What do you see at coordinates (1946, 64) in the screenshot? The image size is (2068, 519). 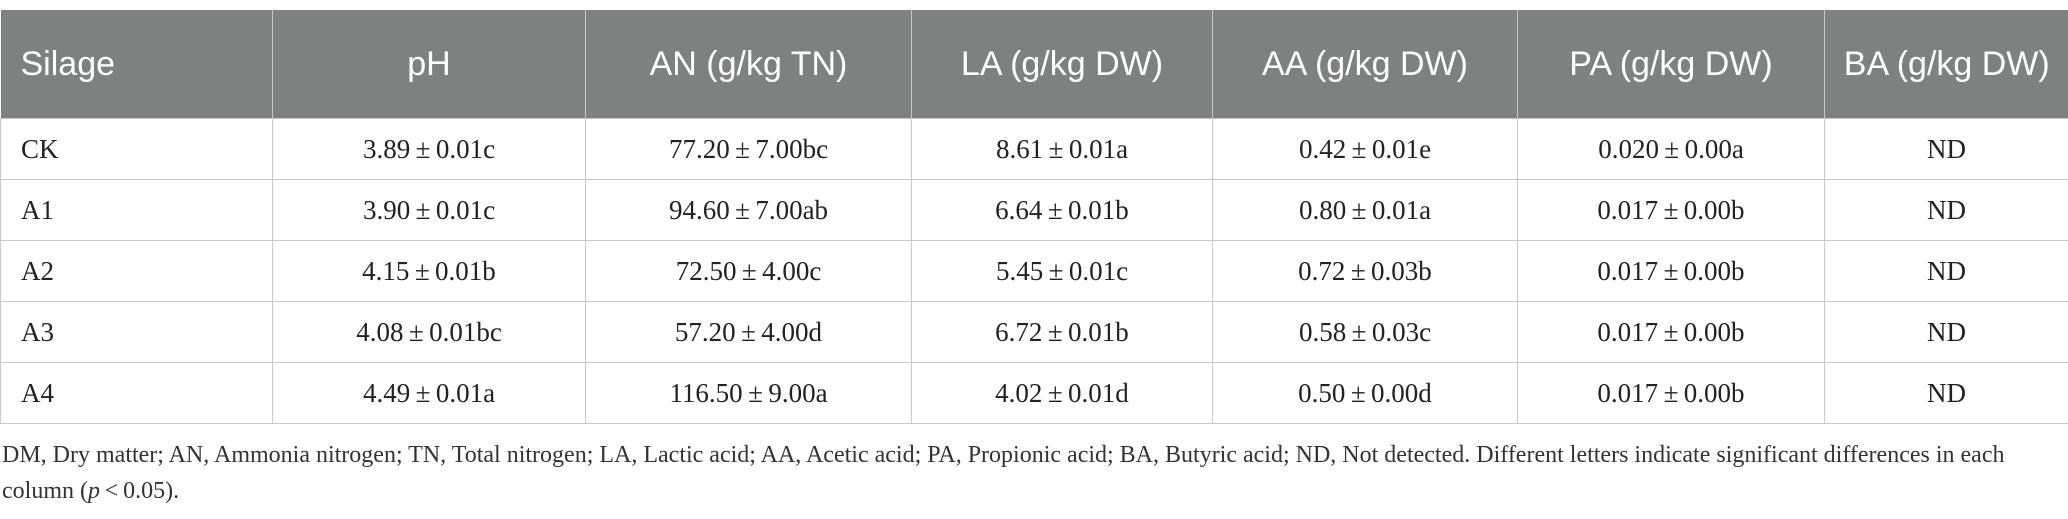 I see `header-ba: BA (g/kg DW)` at bounding box center [1946, 64].